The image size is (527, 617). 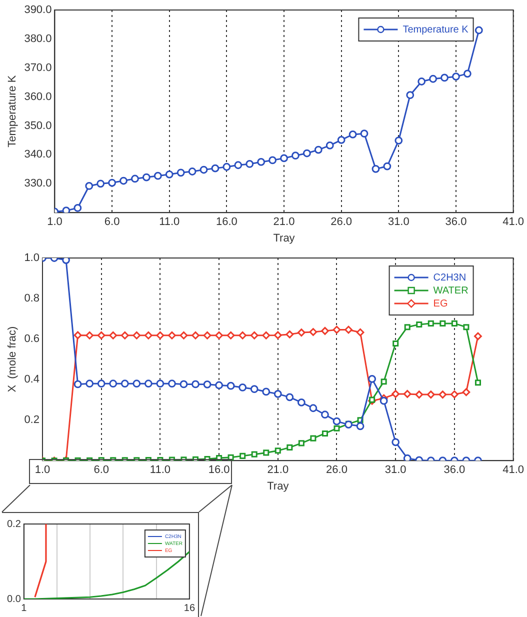 I want to click on y-tick-label: 340.0, so click(x=38, y=154).